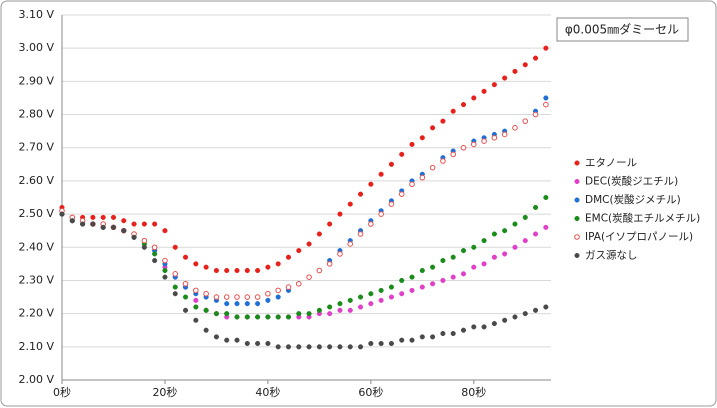  What do you see at coordinates (36, 379) in the screenshot?
I see `y-tick-label: 2.00 V` at bounding box center [36, 379].